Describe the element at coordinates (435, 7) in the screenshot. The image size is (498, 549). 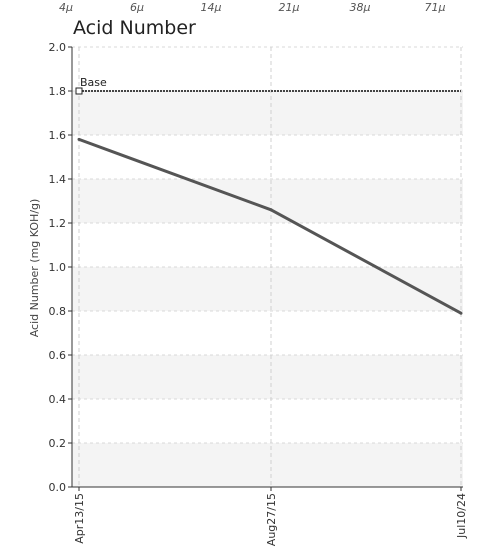
I see `top-scale-label: 71μ` at that location.